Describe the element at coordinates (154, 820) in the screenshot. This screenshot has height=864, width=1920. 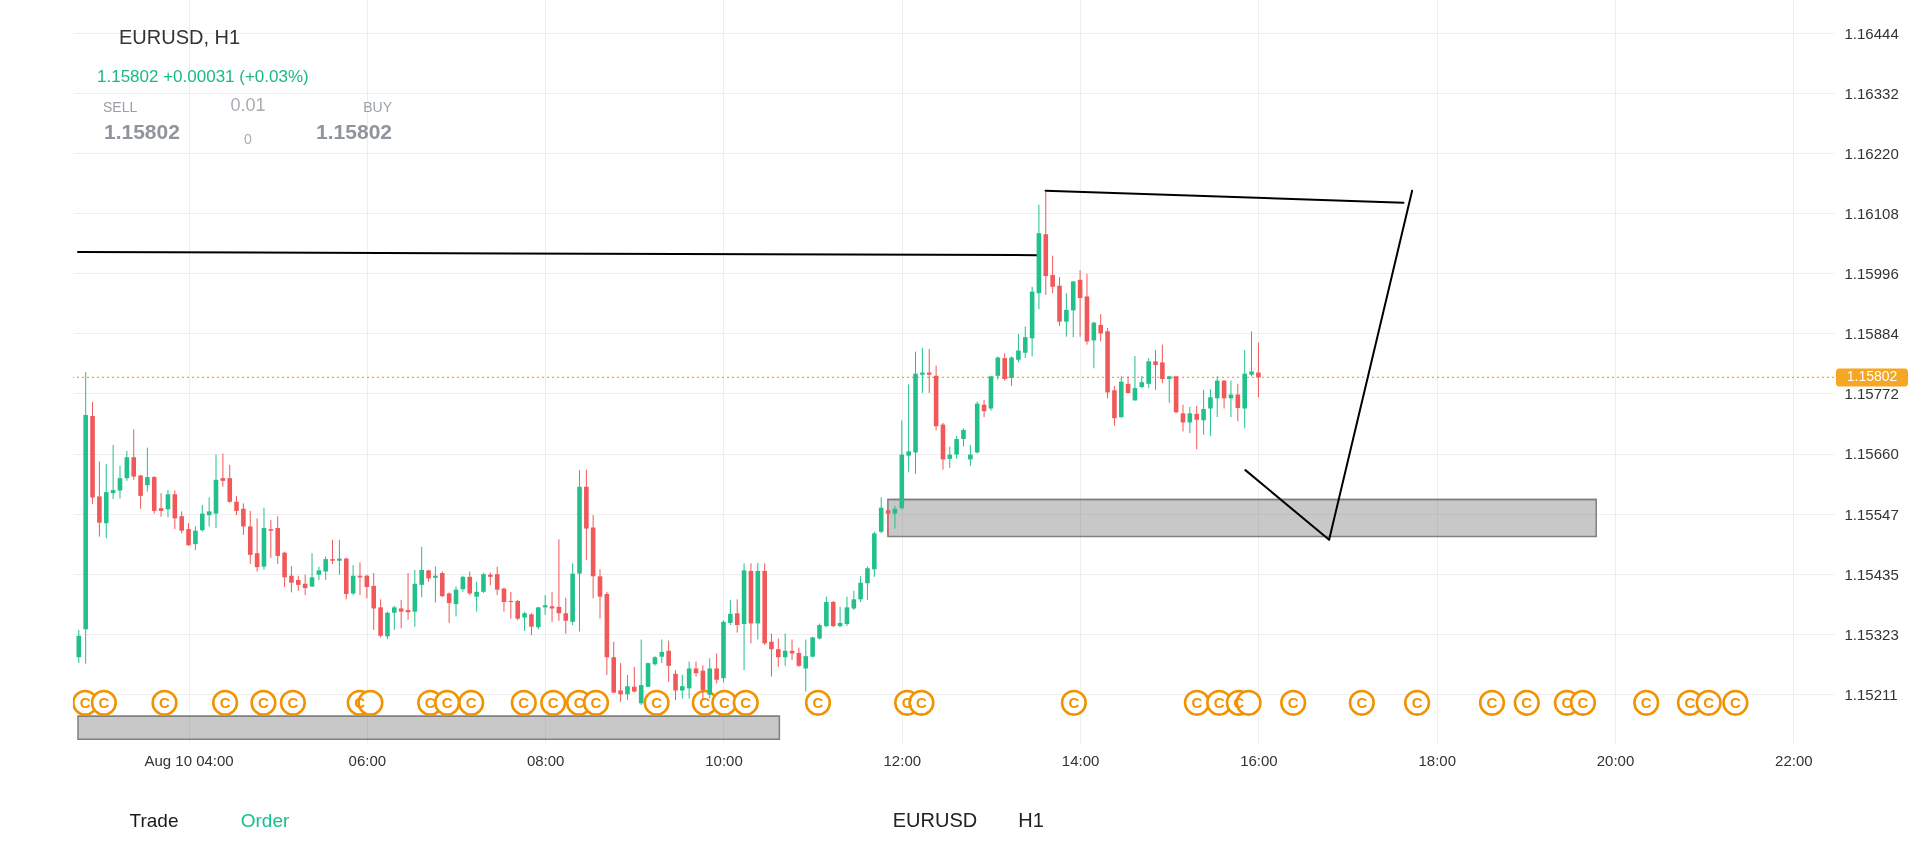
I see `text: Trade` at that location.